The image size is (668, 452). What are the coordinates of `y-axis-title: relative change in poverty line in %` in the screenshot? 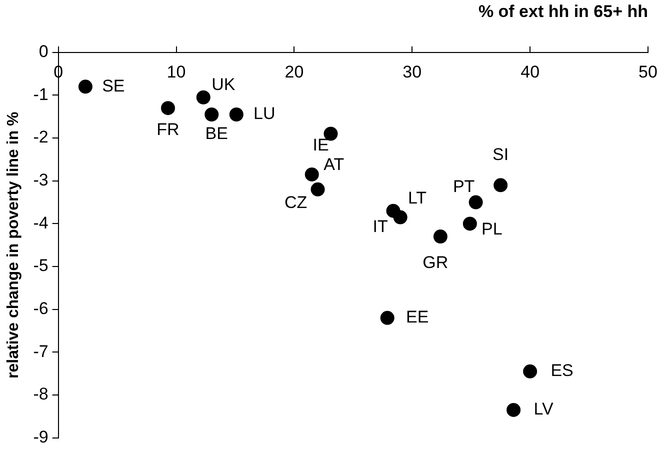 It's located at (13, 245).